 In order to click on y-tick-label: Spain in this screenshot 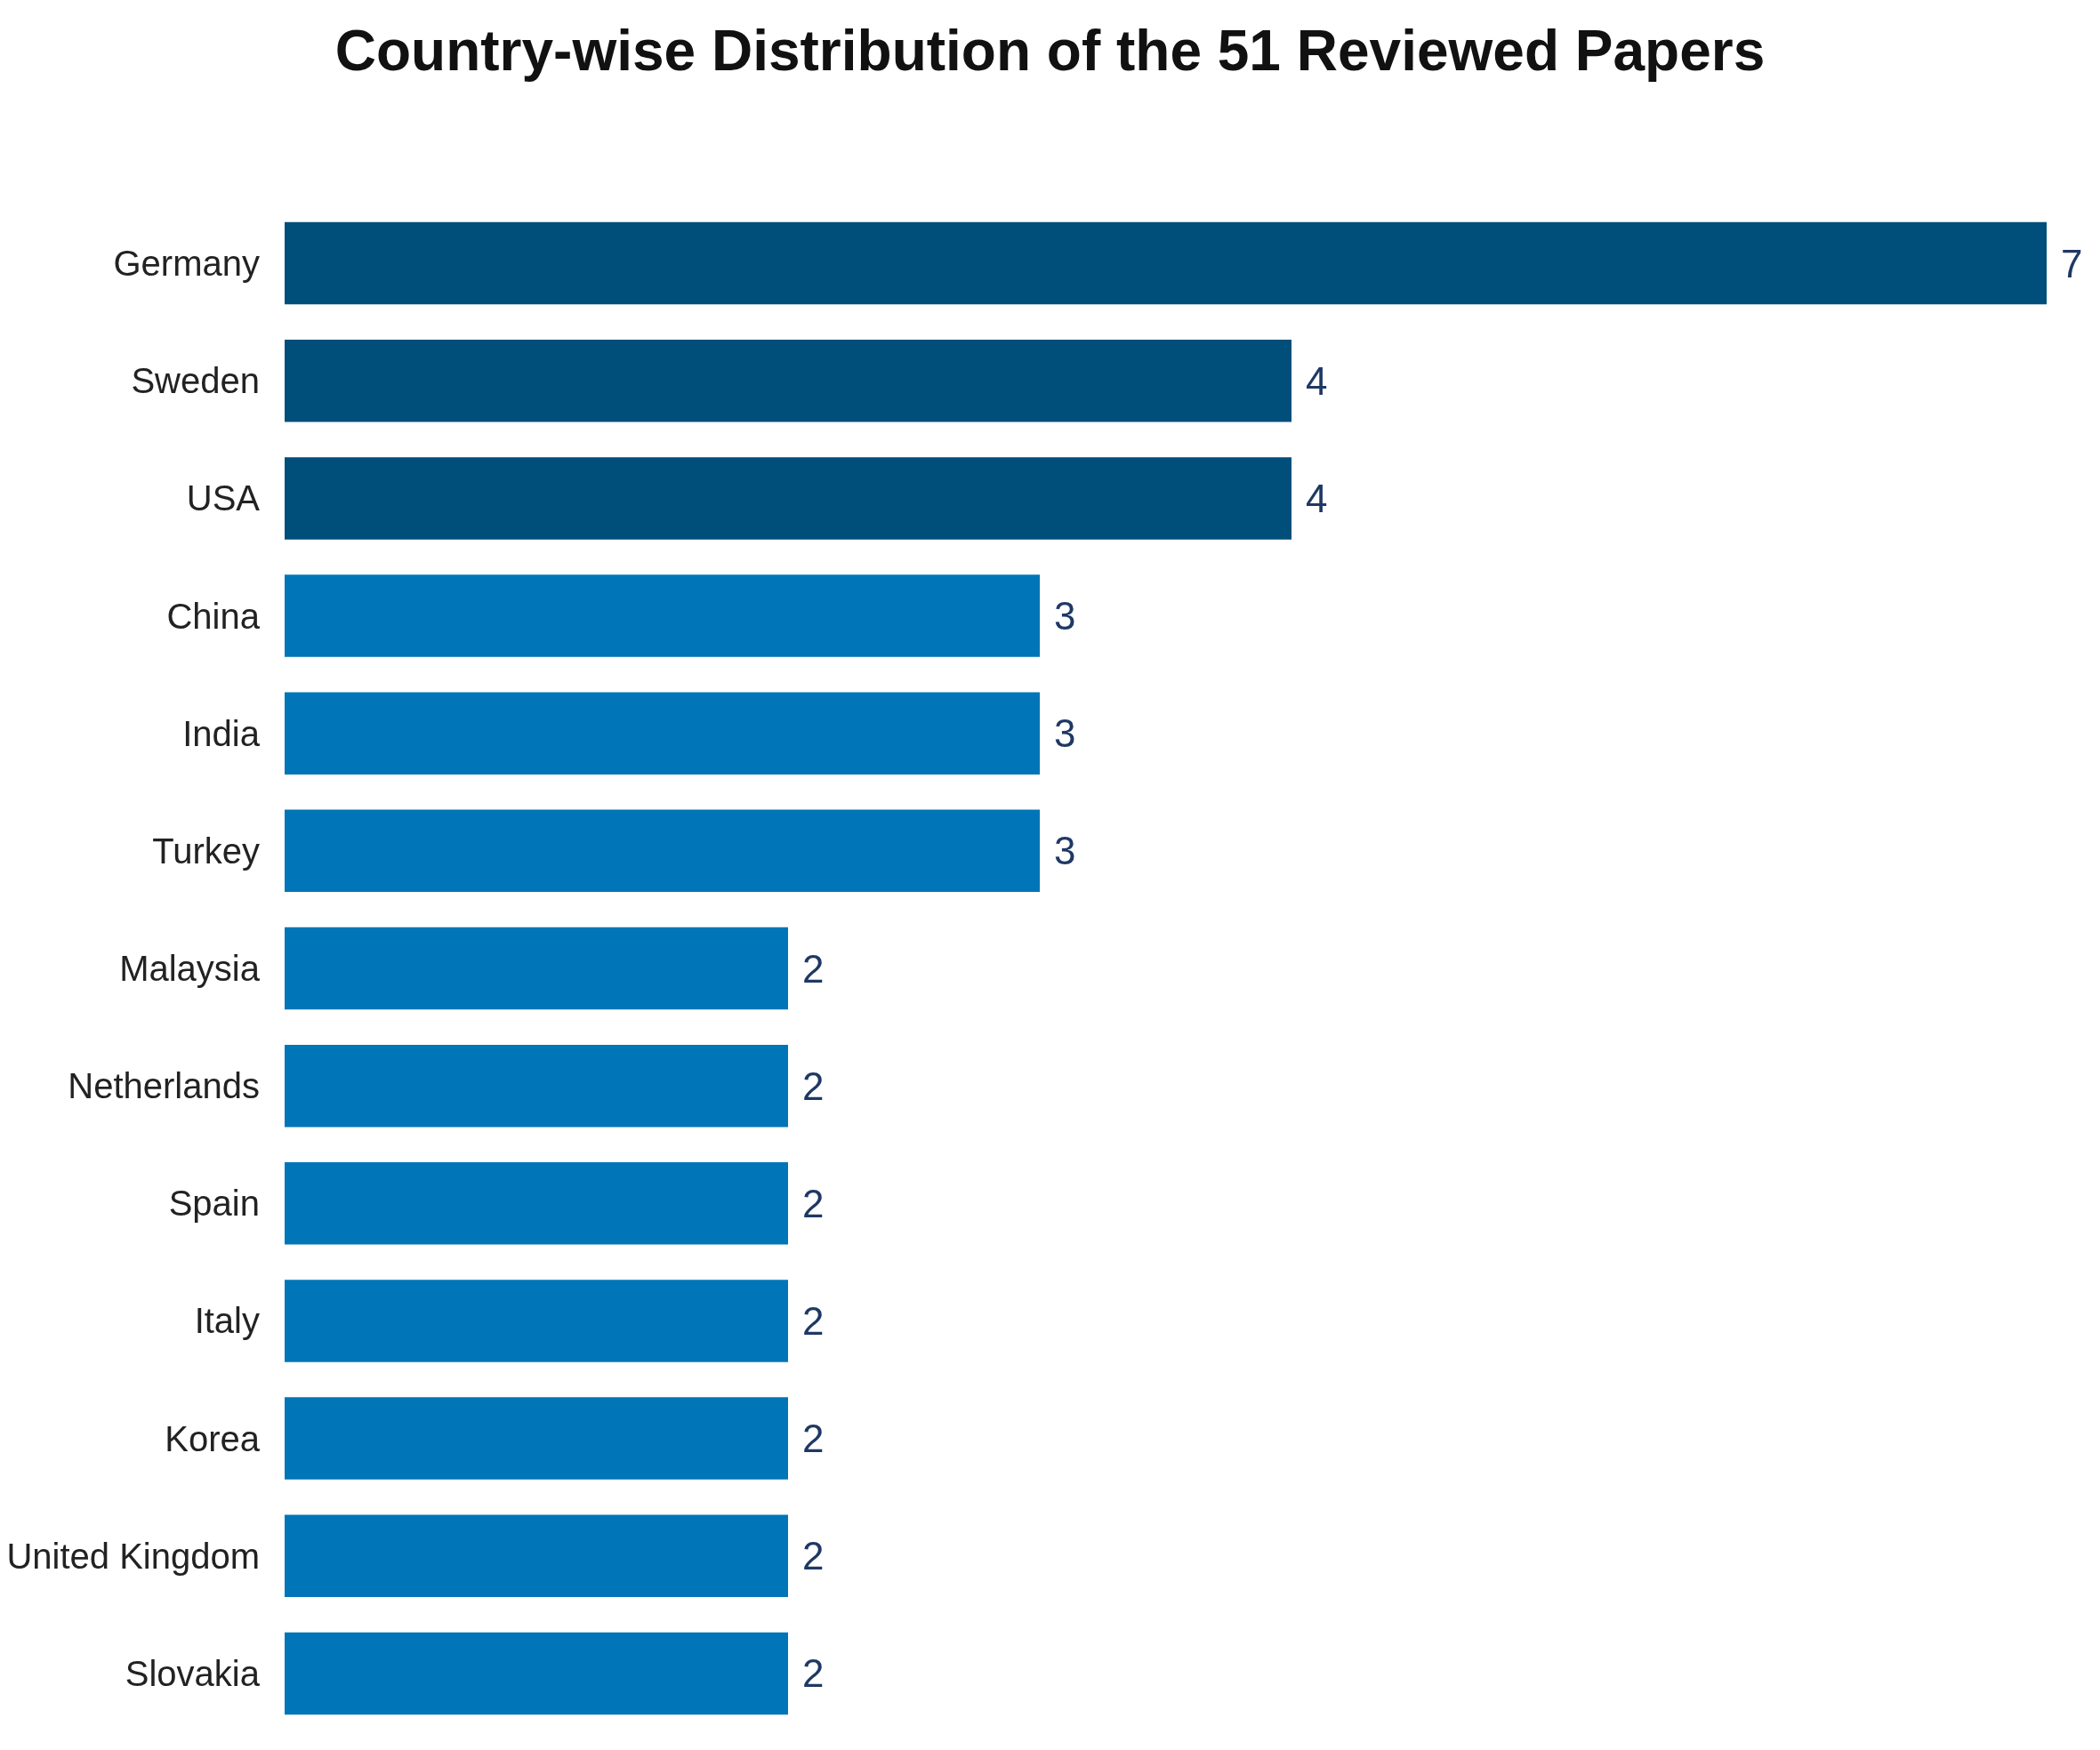, I will do `click(214, 1204)`.